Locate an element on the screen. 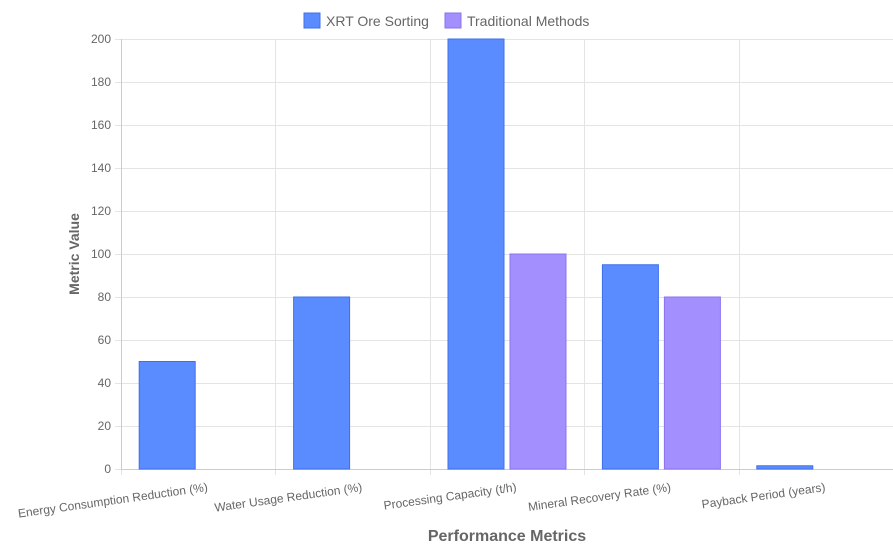  y-tick-label: 0 is located at coordinates (107, 469).